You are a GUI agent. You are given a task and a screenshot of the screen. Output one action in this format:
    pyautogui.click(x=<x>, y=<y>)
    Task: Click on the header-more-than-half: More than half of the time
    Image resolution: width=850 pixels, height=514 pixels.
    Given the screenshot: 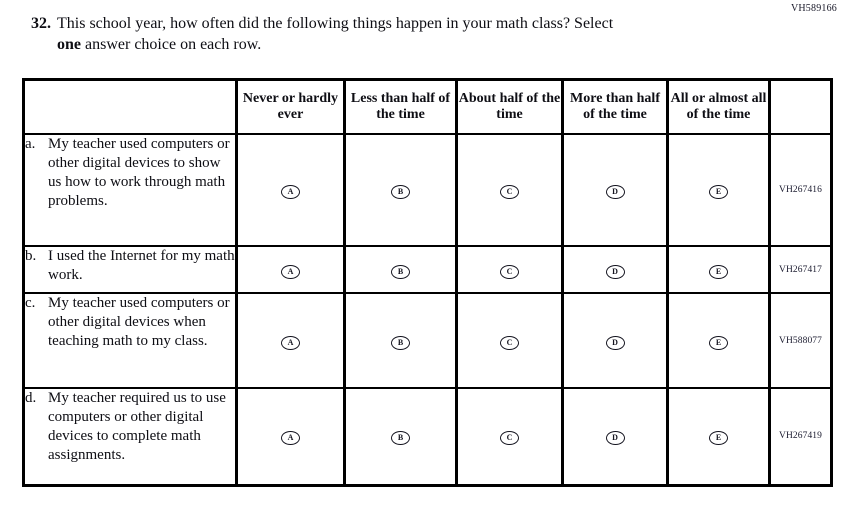 What is the action you would take?
    pyautogui.click(x=615, y=106)
    